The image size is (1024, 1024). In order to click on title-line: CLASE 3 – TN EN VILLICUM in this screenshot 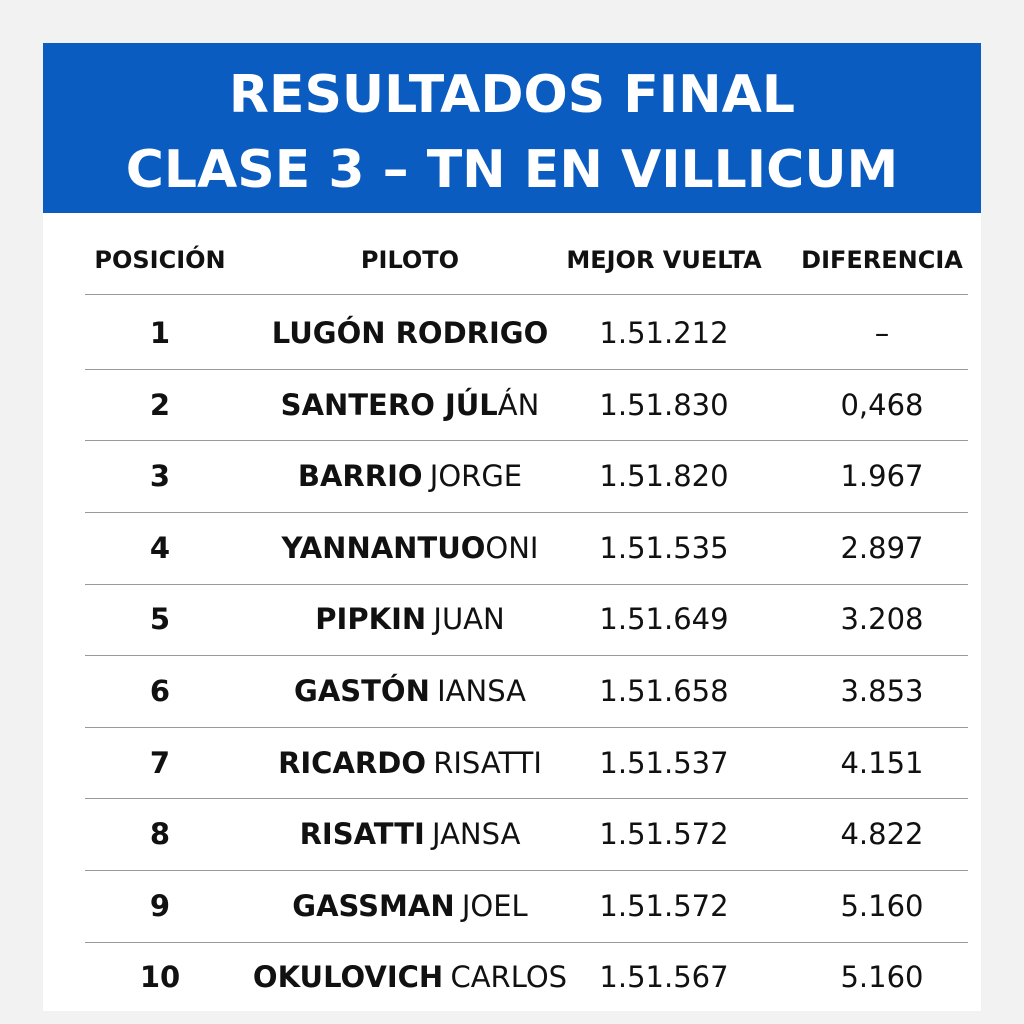, I will do `click(512, 170)`.